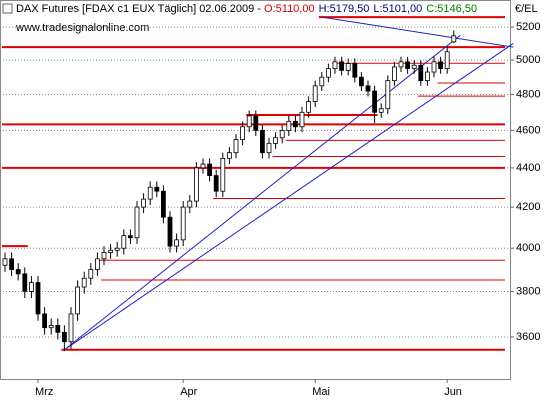 This screenshot has width=550, height=400. I want to click on y-tick-label: 3600, so click(528, 337).